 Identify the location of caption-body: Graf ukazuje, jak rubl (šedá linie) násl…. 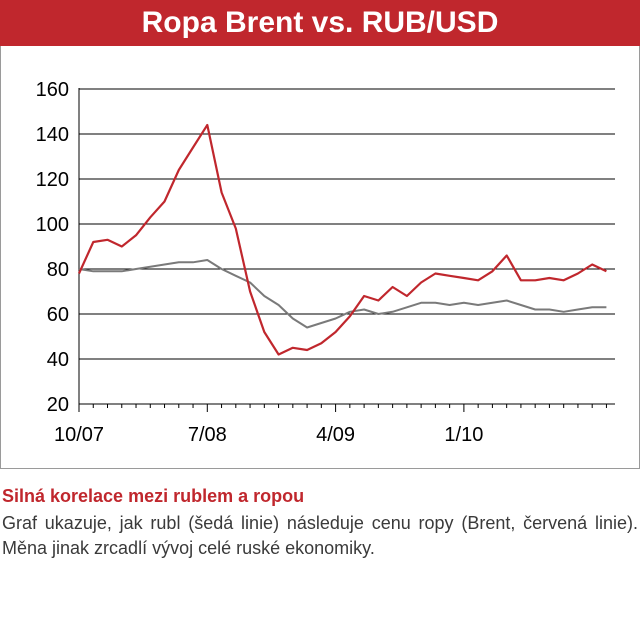
(320, 535).